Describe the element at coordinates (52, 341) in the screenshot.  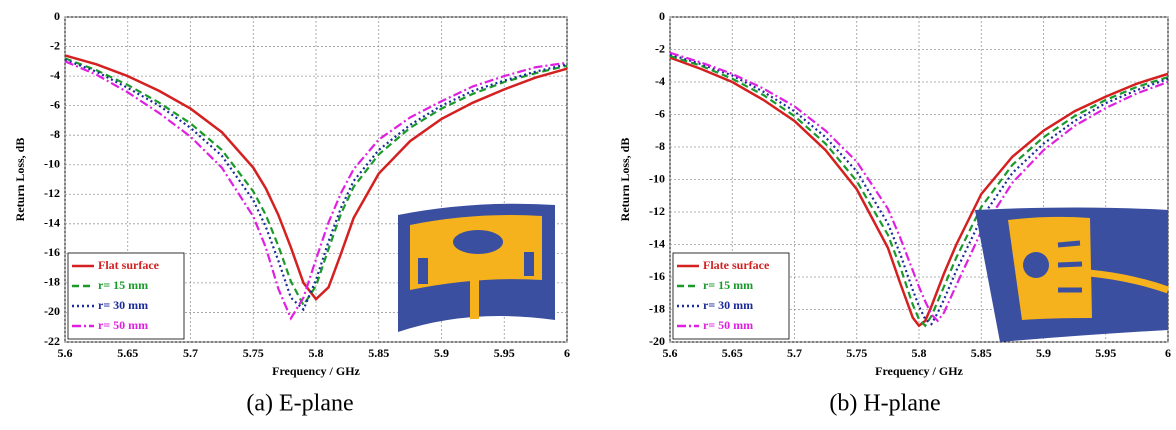
I see `y-tick-label: -22` at that location.